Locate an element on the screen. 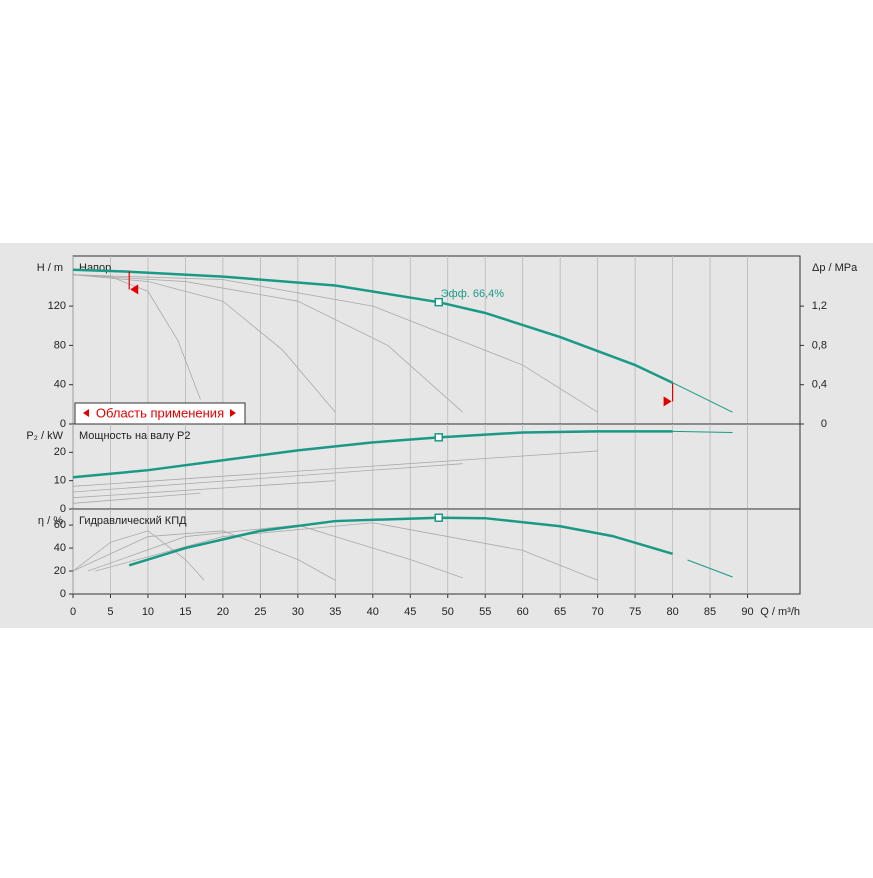  y2-tick-label: 0,8 is located at coordinates (819, 345).